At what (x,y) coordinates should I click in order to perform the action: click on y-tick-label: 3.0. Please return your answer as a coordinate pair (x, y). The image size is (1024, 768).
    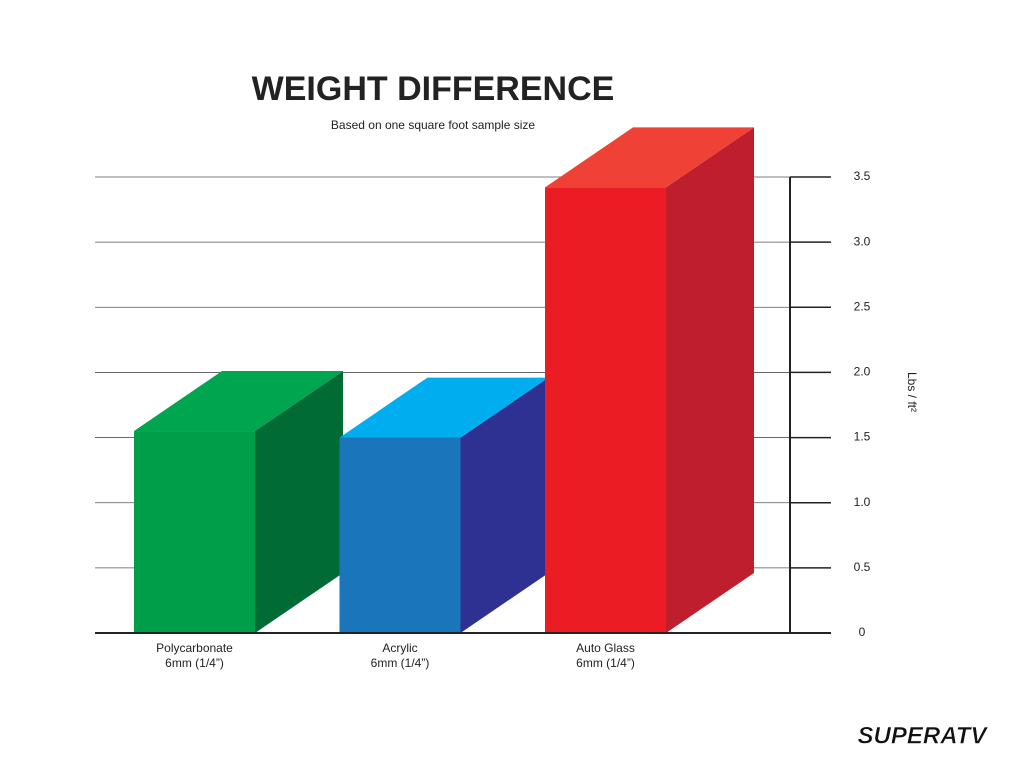
    Looking at the image, I should click on (862, 241).